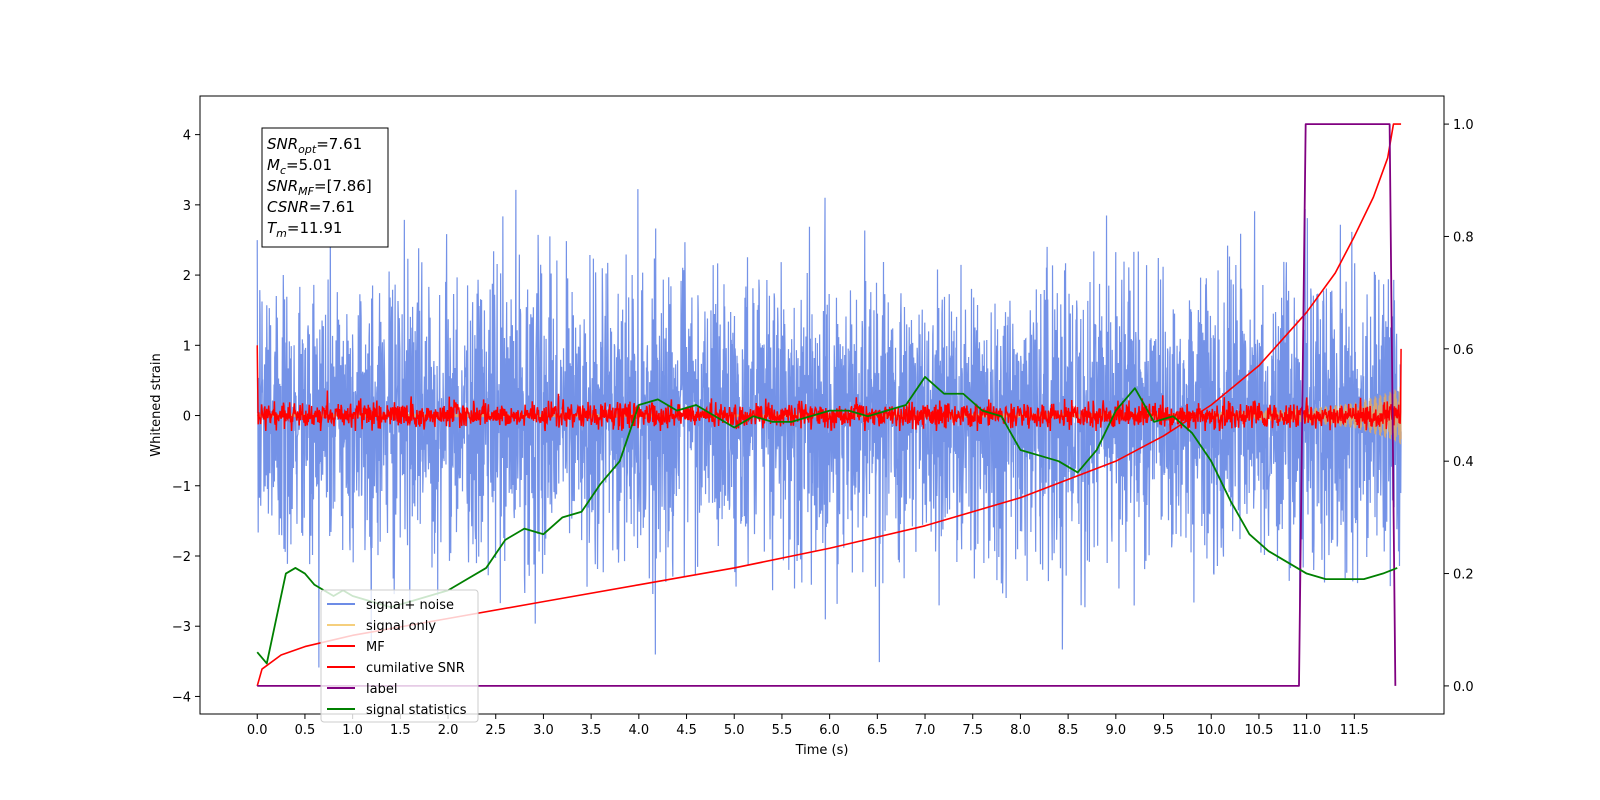  What do you see at coordinates (1459, 406) in the screenshot?
I see `y-axis-right: 1.0 0.8 0.6 0.4 0.2 0.0` at bounding box center [1459, 406].